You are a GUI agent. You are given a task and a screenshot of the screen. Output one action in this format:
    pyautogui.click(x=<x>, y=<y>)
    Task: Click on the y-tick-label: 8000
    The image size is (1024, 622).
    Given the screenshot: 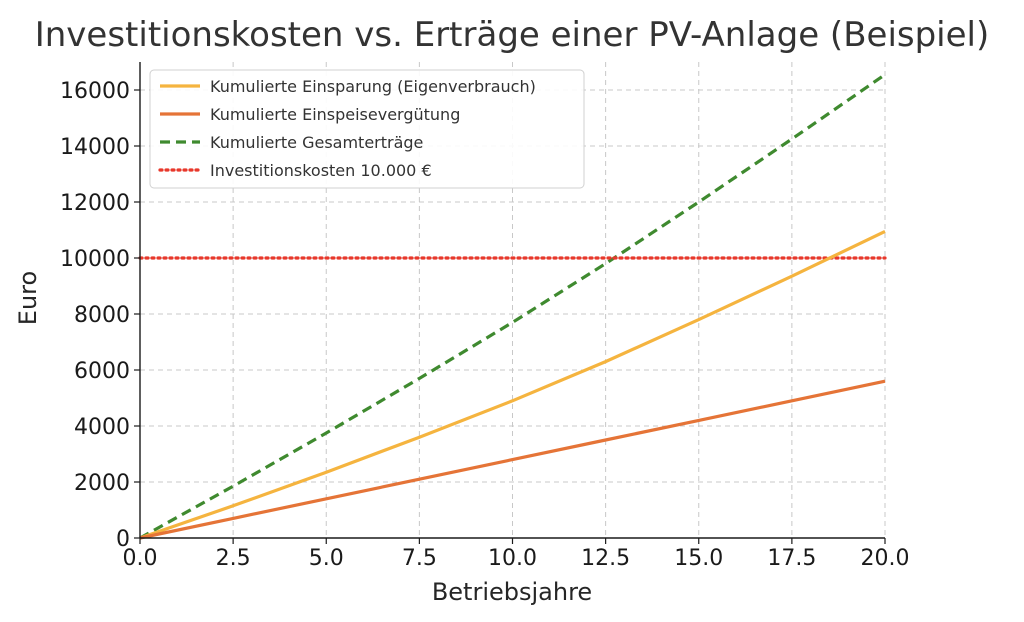 What is the action you would take?
    pyautogui.click(x=102, y=315)
    